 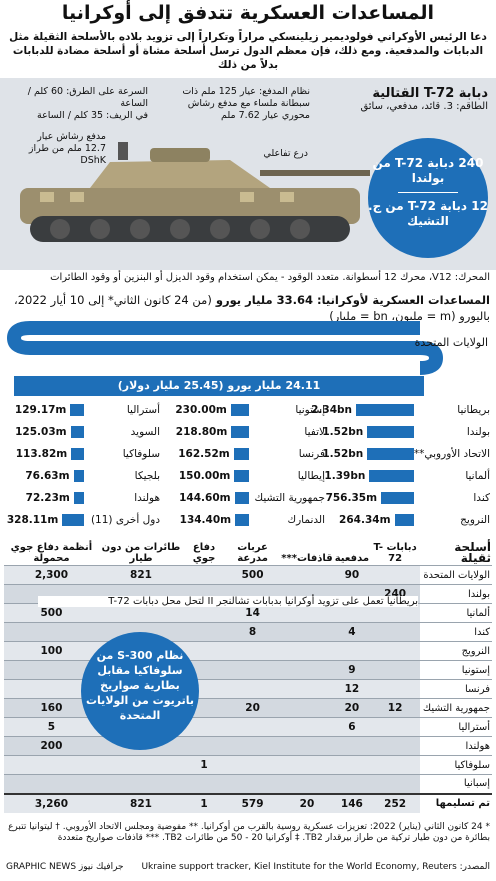 I want to click on table-column-header: دفاع جوي, so click(x=204, y=553).